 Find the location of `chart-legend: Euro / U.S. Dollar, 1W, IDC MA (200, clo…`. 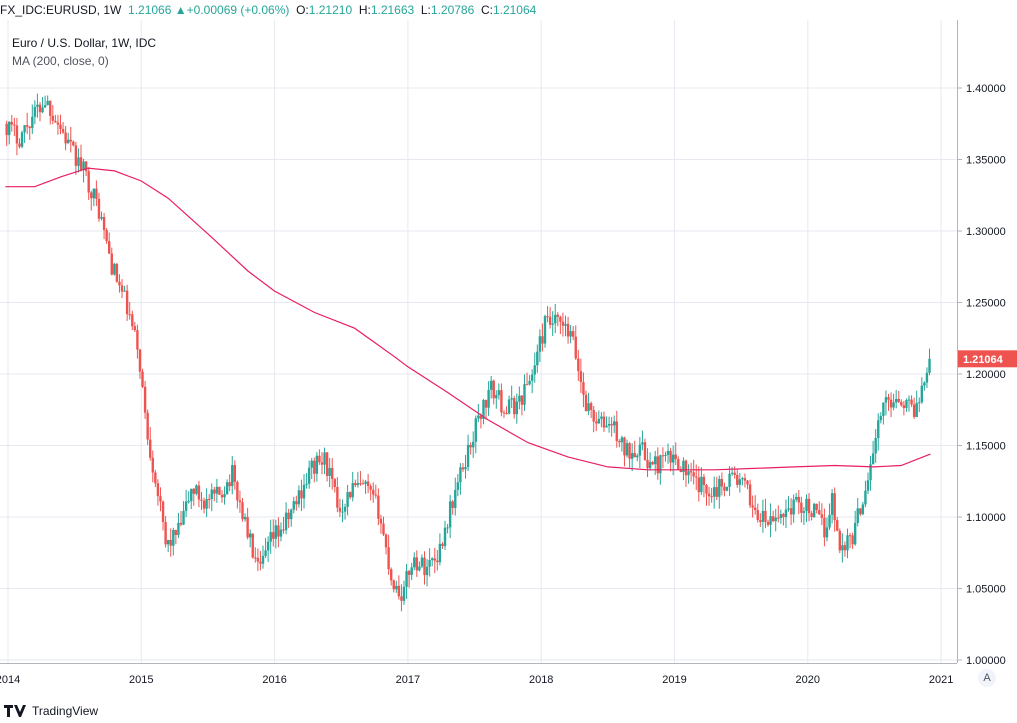

chart-legend: Euro / U.S. Dollar, 1W, IDC MA (200, clo… is located at coordinates (84, 52).